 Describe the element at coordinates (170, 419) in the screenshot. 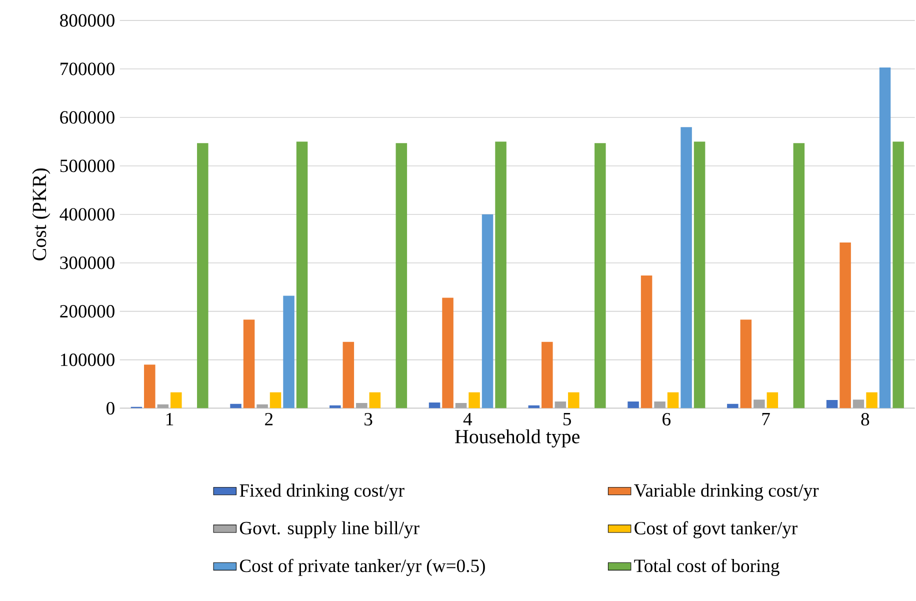

I see `x-tick-label: 1` at that location.